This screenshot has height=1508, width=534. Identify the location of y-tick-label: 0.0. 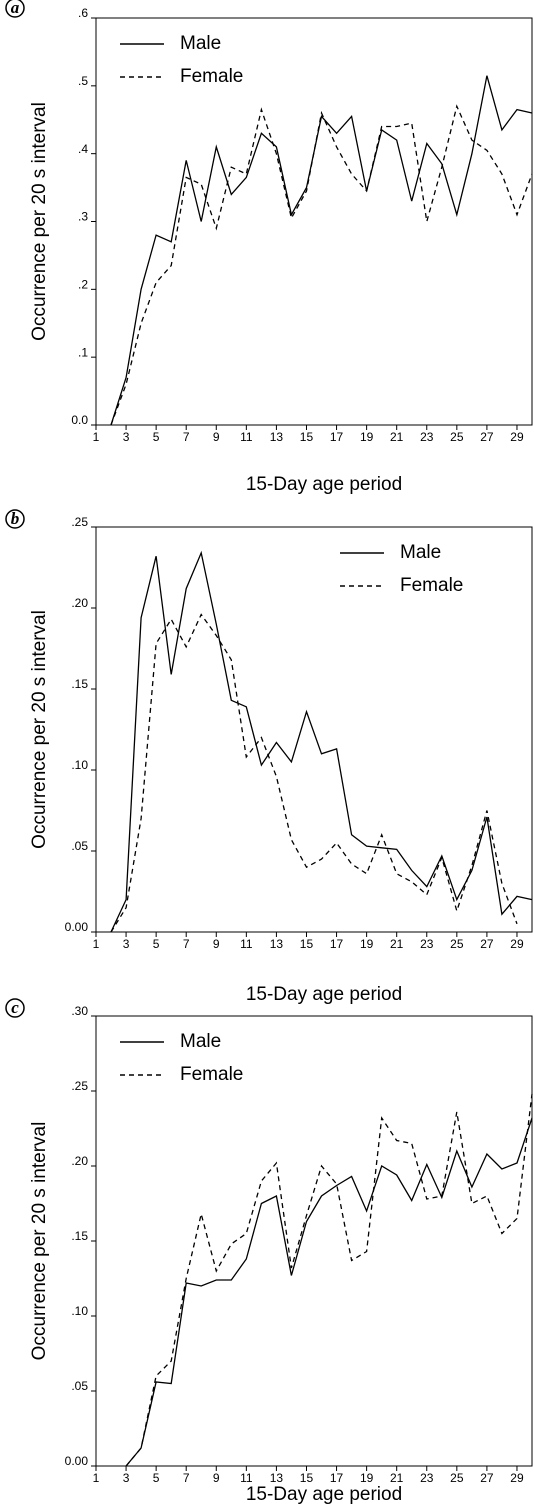
(79, 420).